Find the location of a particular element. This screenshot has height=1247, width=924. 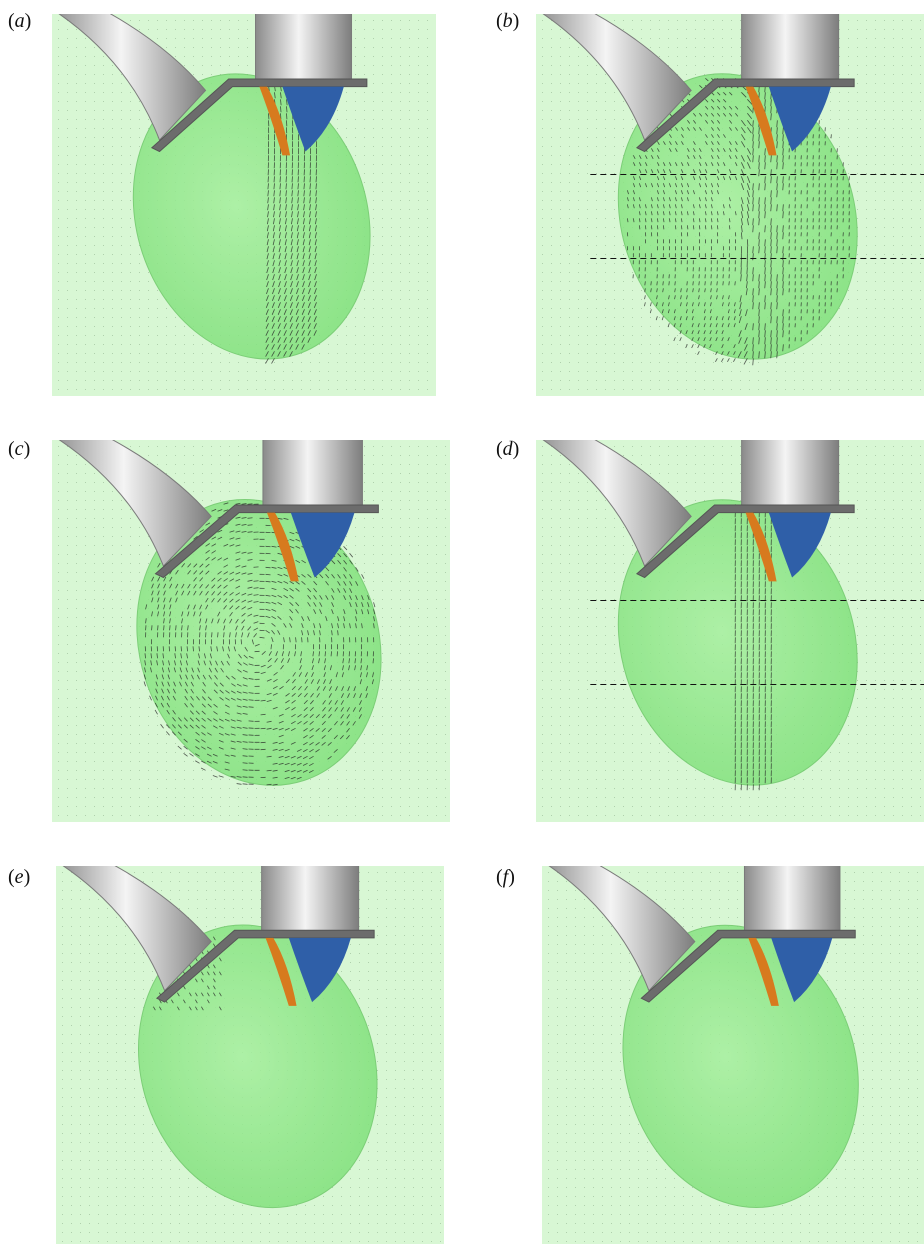

panel-label-b: (b) is located at coordinates (508, 21).